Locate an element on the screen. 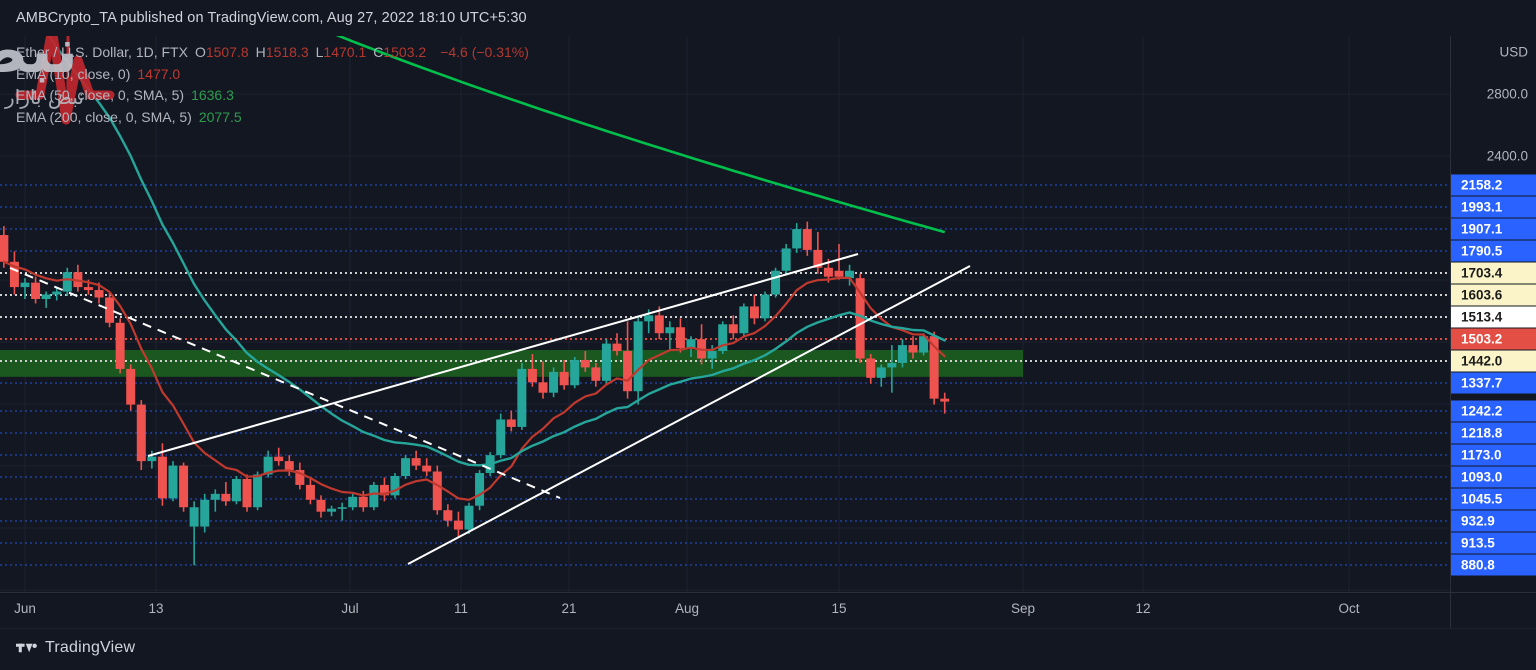 The width and height of the screenshot is (1536, 670). tradingview-logo: TradingView is located at coordinates (75, 648).